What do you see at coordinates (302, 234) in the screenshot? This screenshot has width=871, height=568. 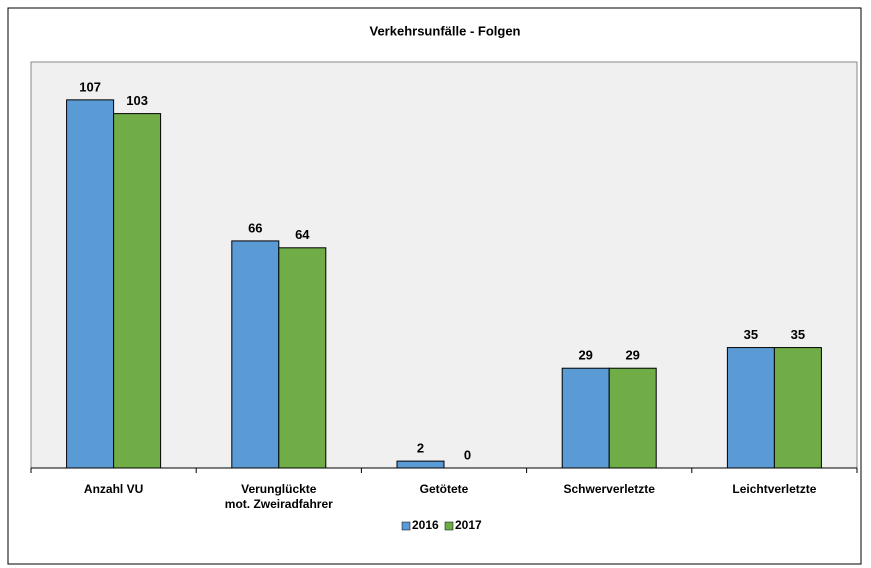 I see `value-label: 64` at bounding box center [302, 234].